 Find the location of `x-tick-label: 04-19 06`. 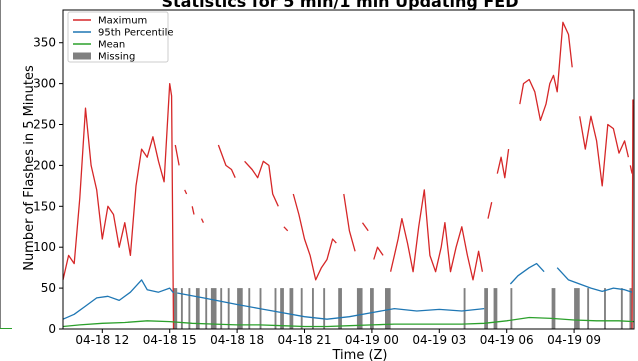

x-tick-label: 04-19 06 is located at coordinates (507, 340).